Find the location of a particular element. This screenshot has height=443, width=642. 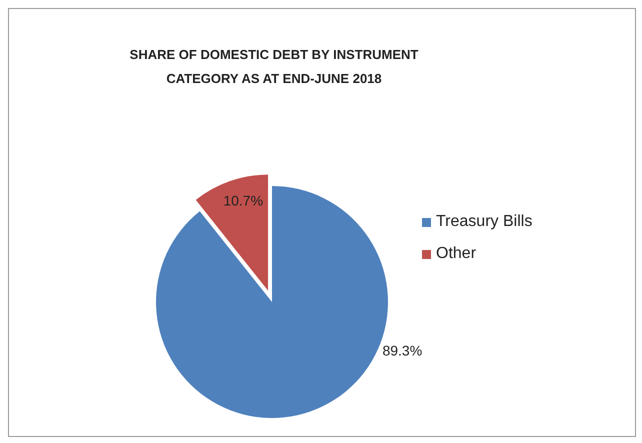

data-label: 10.7% is located at coordinates (243, 200).